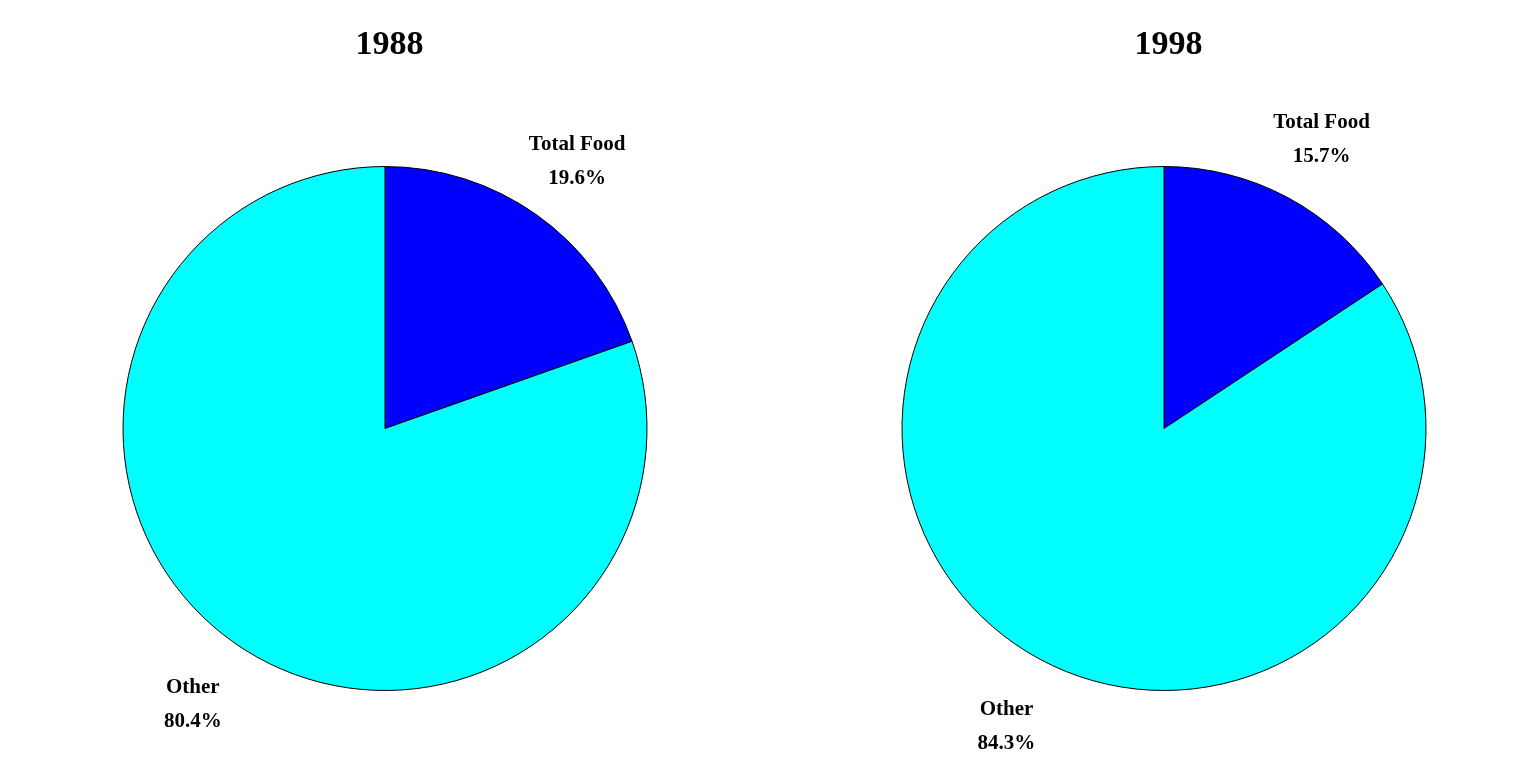 The image size is (1539, 782). I want to click on data-label: 80.4%, so click(192, 720).